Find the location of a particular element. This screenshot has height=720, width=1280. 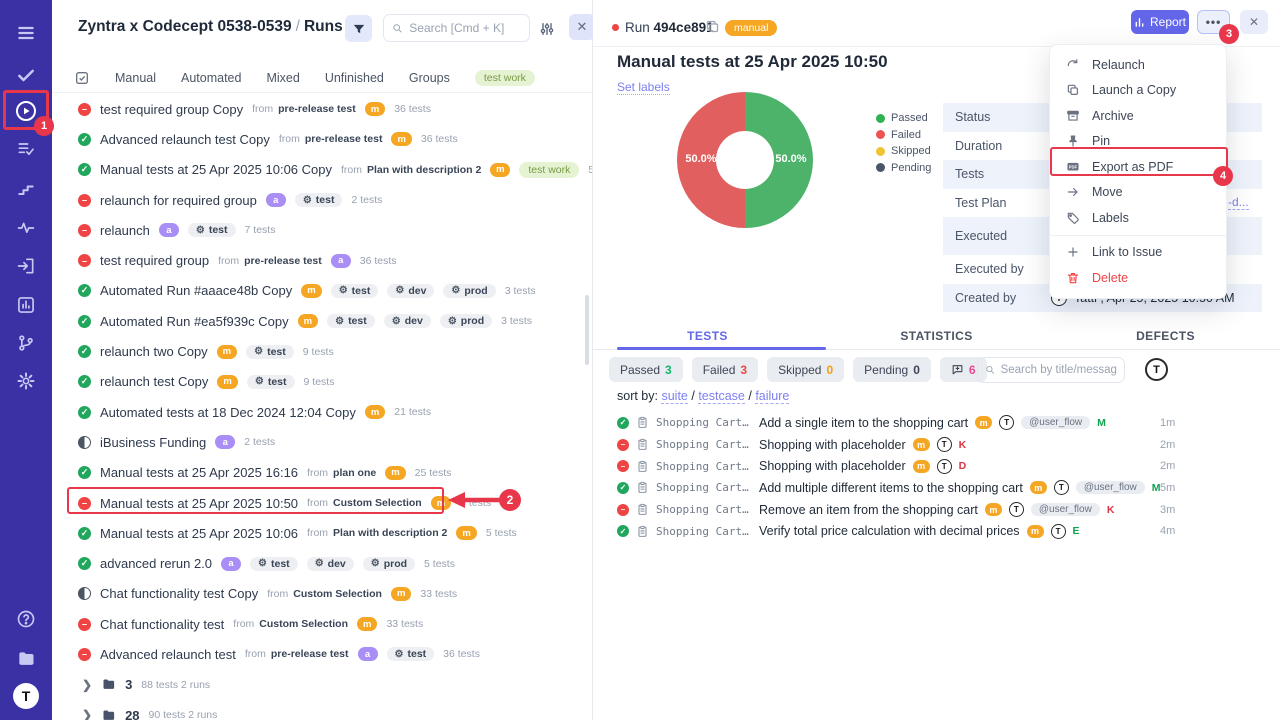

menu-item-delete: Delete is located at coordinates (1138, 278).